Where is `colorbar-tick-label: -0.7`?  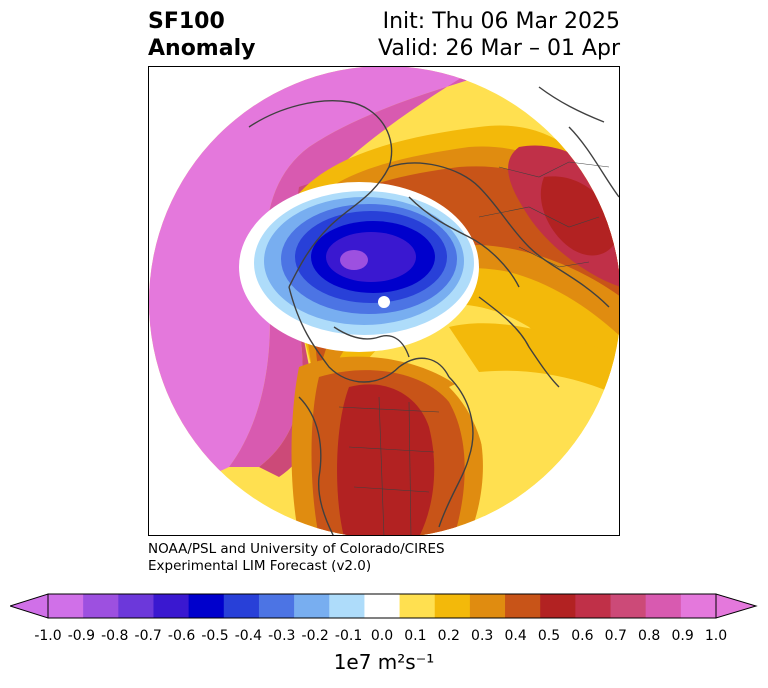
colorbar-tick-label: -0.7 is located at coordinates (148, 636).